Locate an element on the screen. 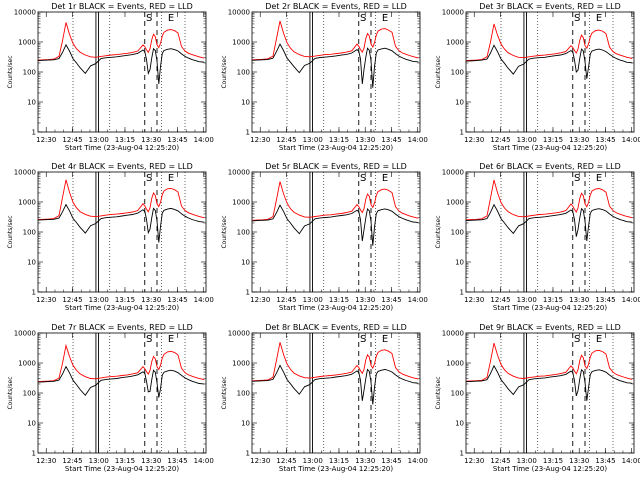 The image size is (640, 480). panel-title: Det 2r BLACK = Events, RED = LLD is located at coordinates (336, 6).